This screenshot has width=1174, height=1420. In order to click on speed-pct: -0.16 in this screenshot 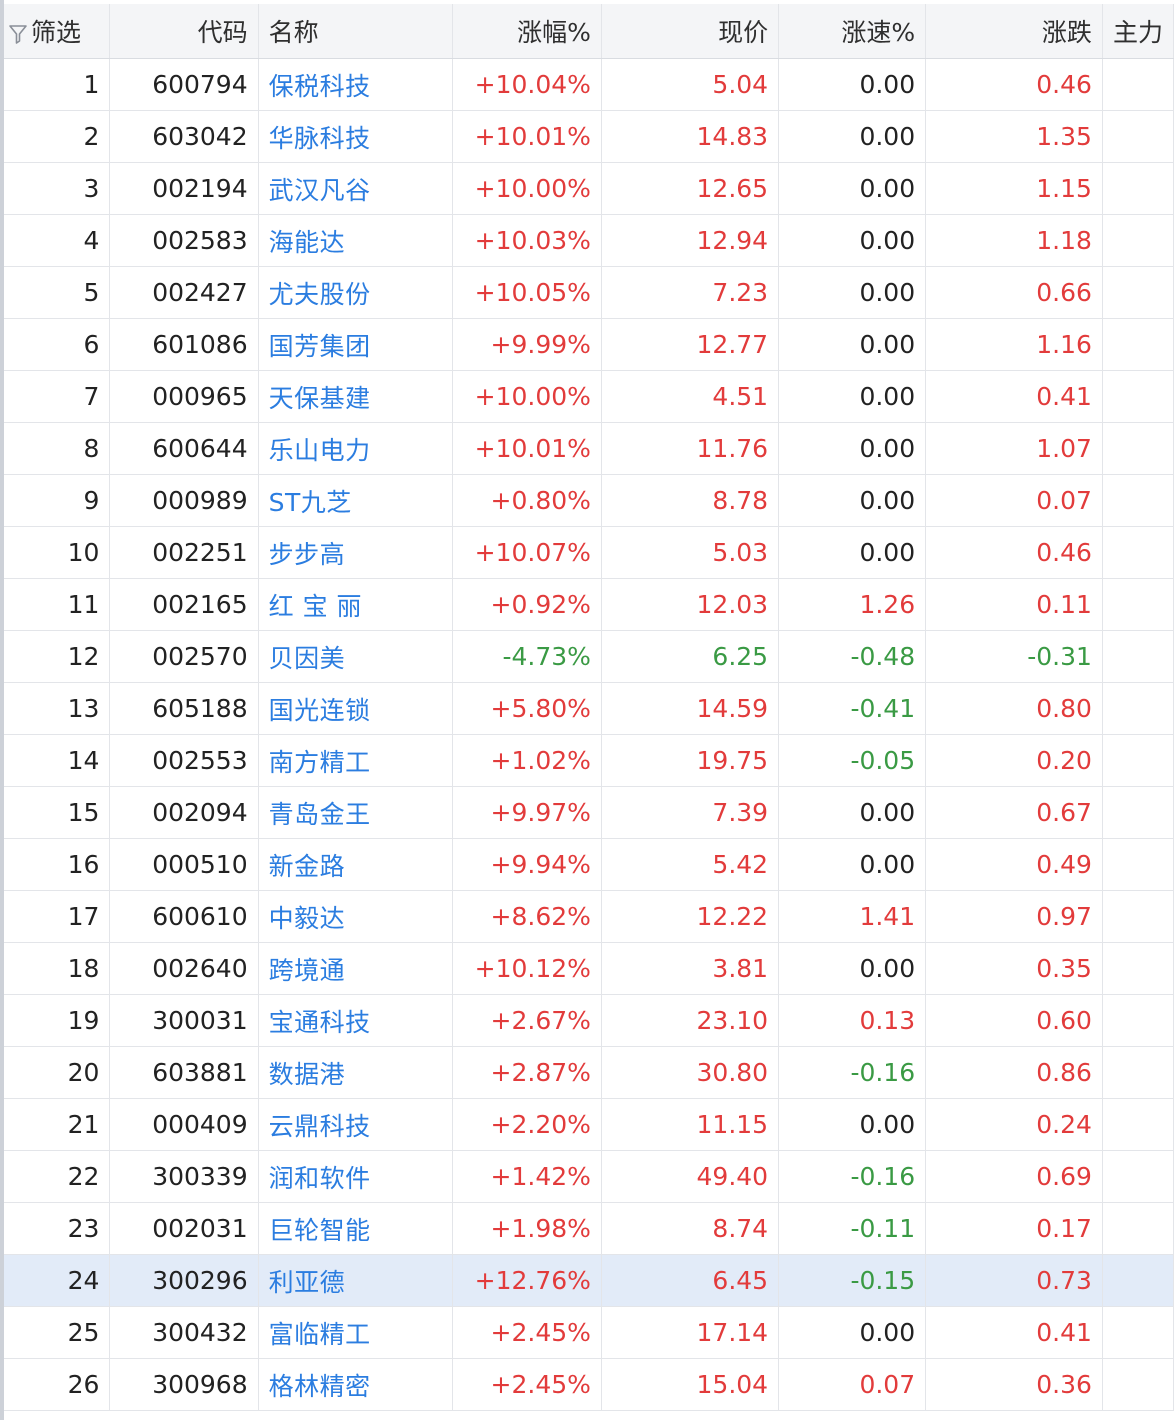, I will do `click(852, 1072)`.